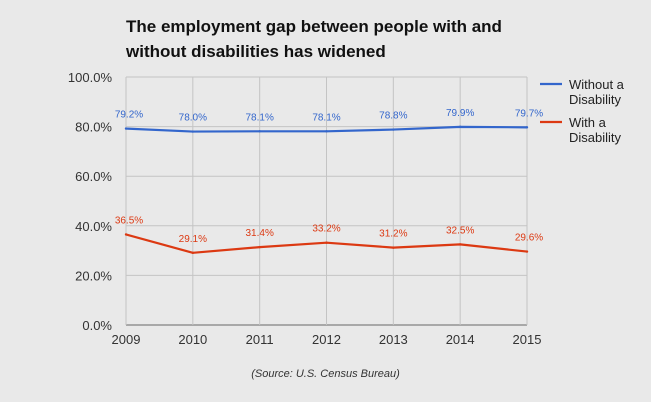 The width and height of the screenshot is (651, 402). Describe the element at coordinates (460, 230) in the screenshot. I see `data-label: 32.5%` at that location.